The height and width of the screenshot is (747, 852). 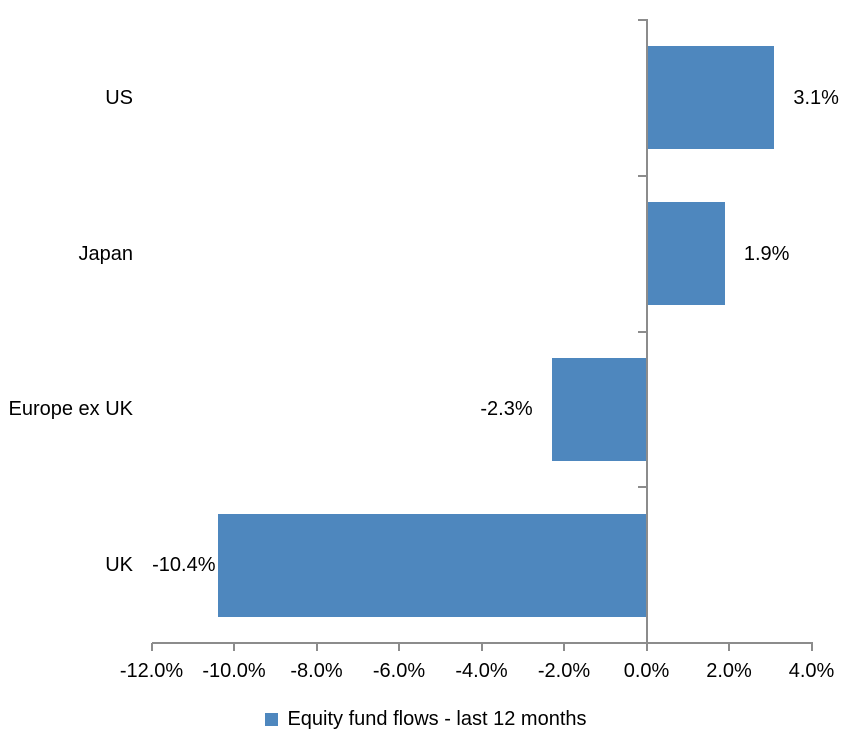 I want to click on category-label: Japan, so click(x=106, y=253).